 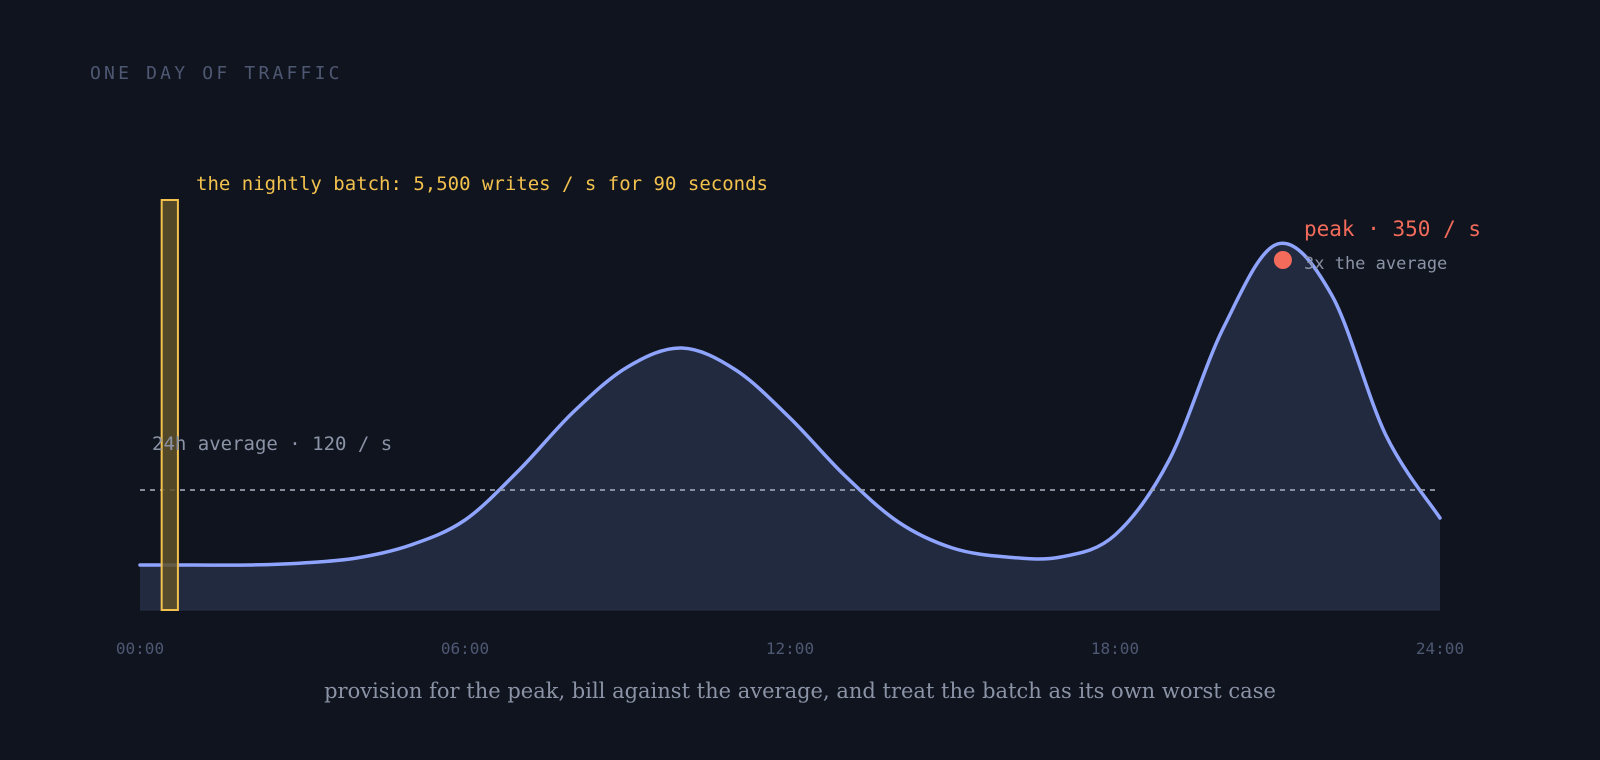 I want to click on x-axis-ticks: 00:00 06:00 12:00 18:00 24:00, so click(x=790, y=648).